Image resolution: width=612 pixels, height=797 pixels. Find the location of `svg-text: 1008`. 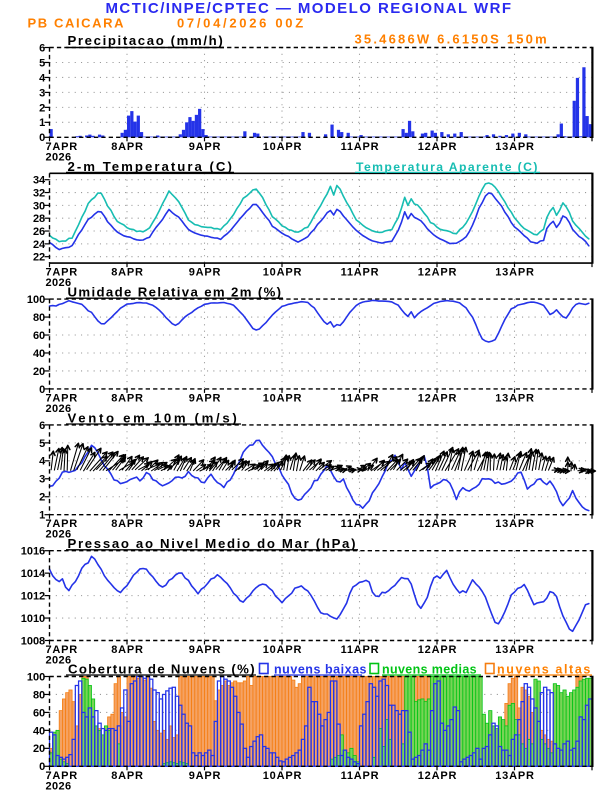

svg-text: 1008 is located at coordinates (33, 641).